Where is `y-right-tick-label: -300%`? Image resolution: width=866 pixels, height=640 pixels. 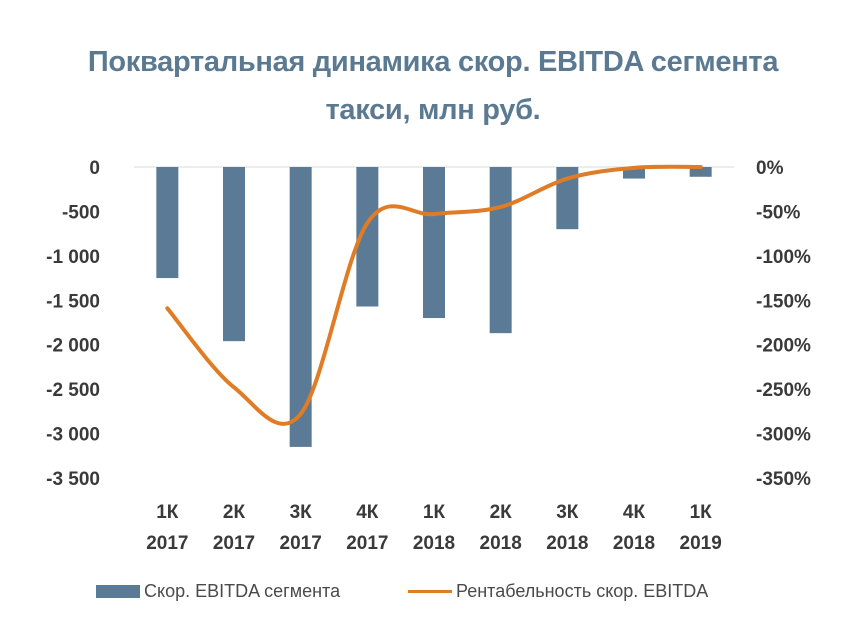
y-right-tick-label: -300% is located at coordinates (783, 435).